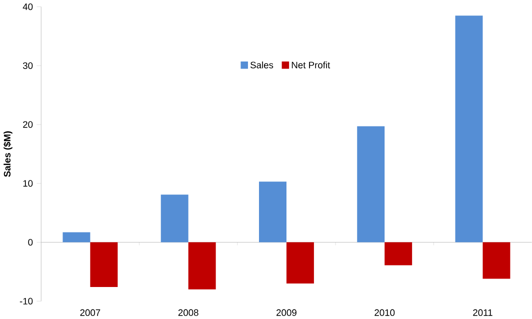 This screenshot has width=532, height=319. Describe the element at coordinates (27, 6) in the screenshot. I see `y-tick-label: 40` at that location.